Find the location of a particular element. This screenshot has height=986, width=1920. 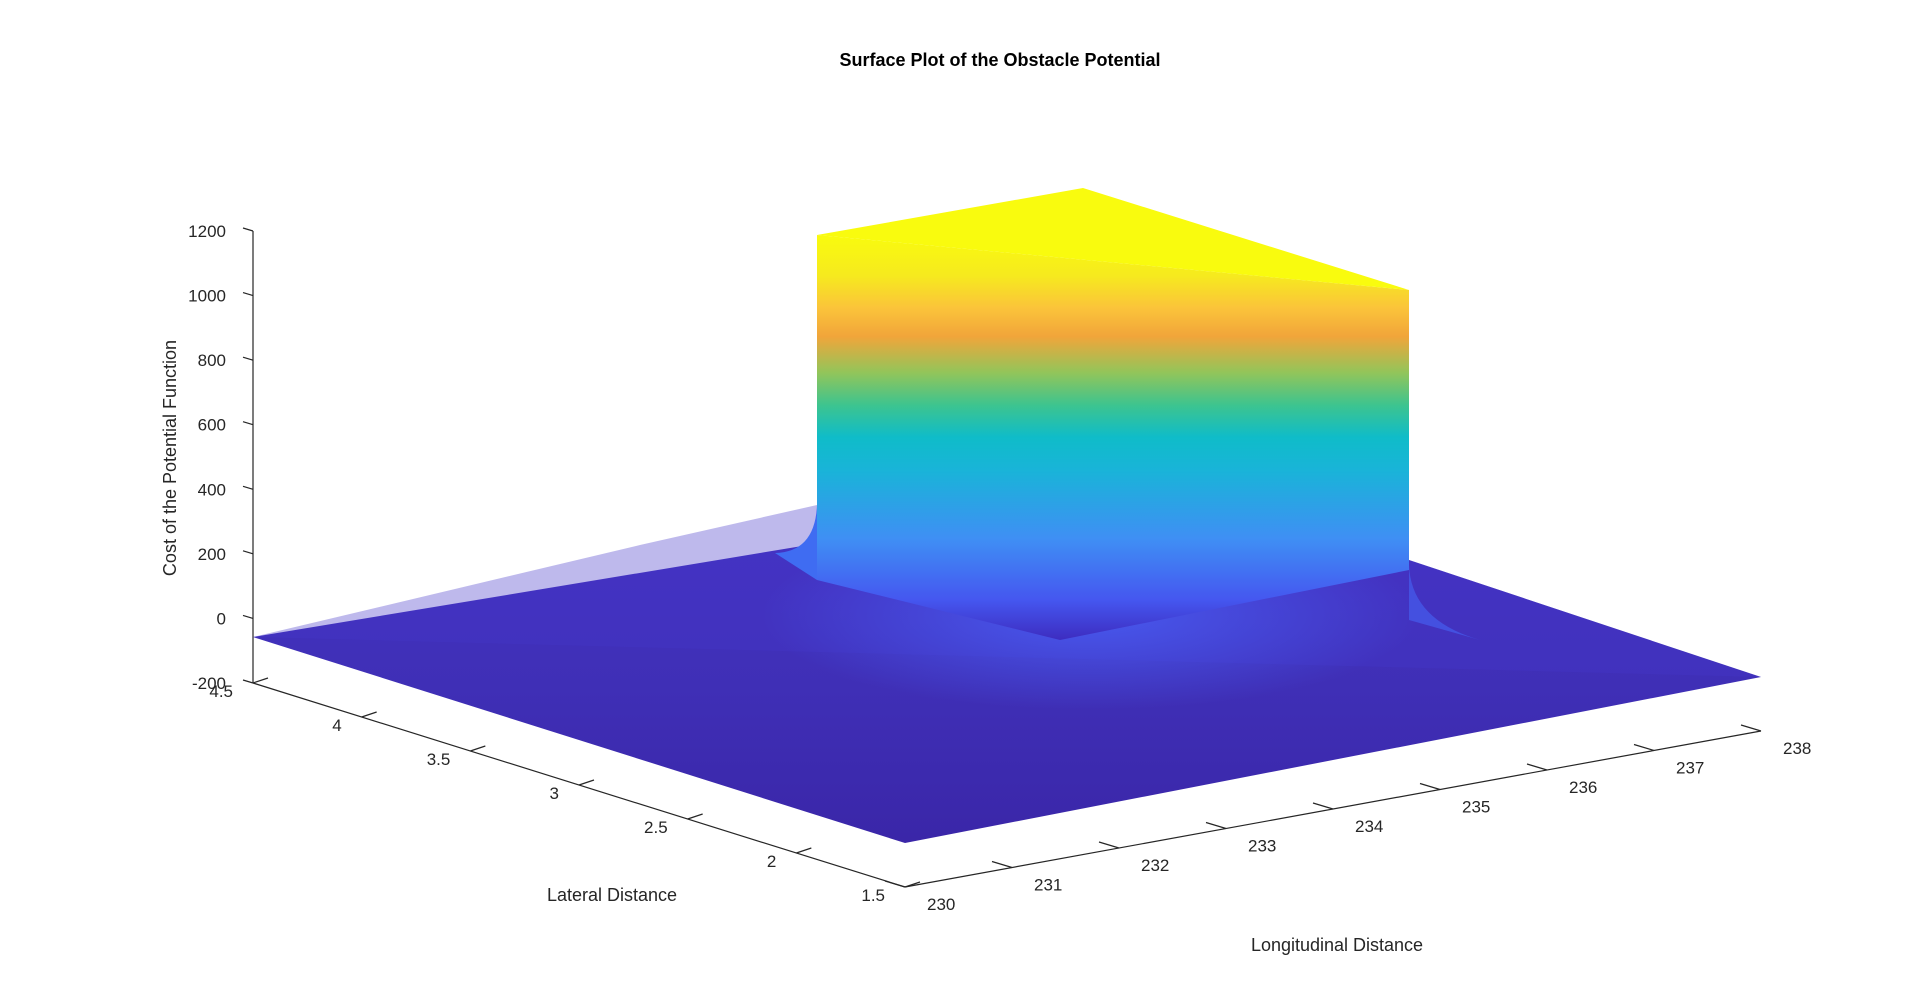

x-tick-label: 234 is located at coordinates (1369, 826).